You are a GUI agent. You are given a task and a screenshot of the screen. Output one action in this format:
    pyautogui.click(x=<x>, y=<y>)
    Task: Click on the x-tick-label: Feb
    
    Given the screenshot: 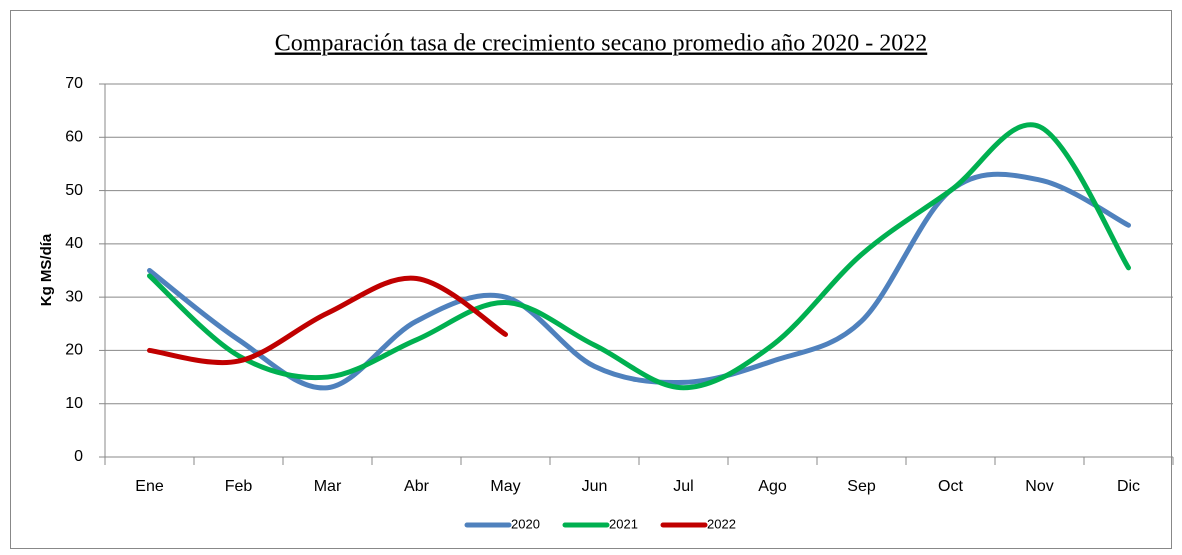 What is the action you would take?
    pyautogui.click(x=239, y=486)
    